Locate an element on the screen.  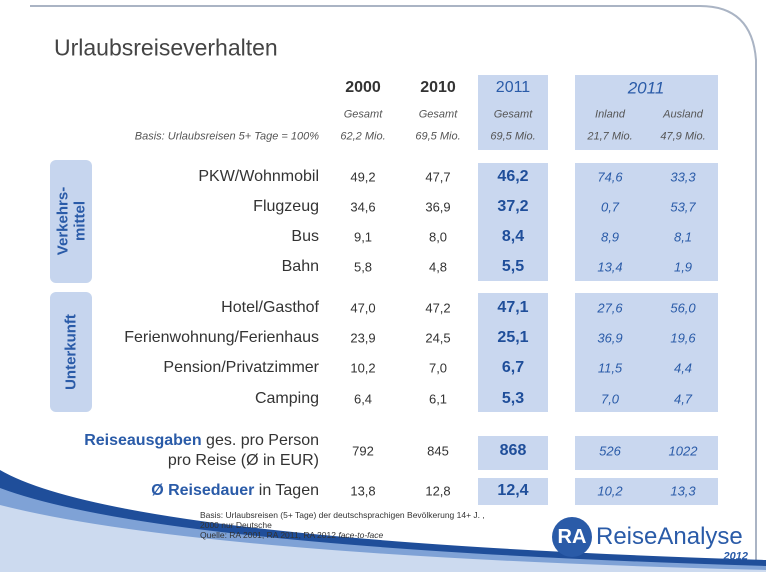
cell-value: 1022 is located at coordinates (683, 451).